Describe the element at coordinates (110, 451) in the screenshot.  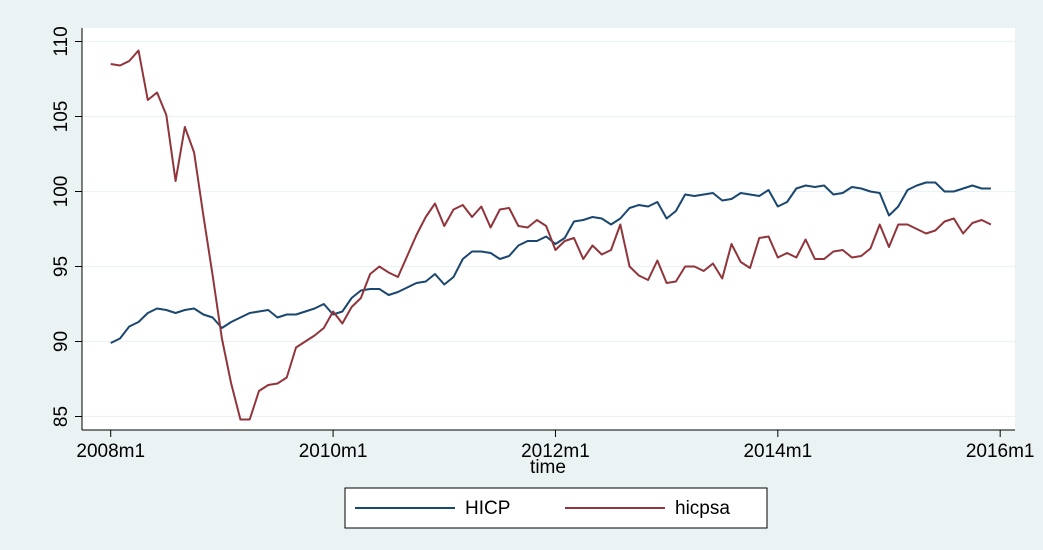
I see `x-tick-label: 2008m1` at that location.